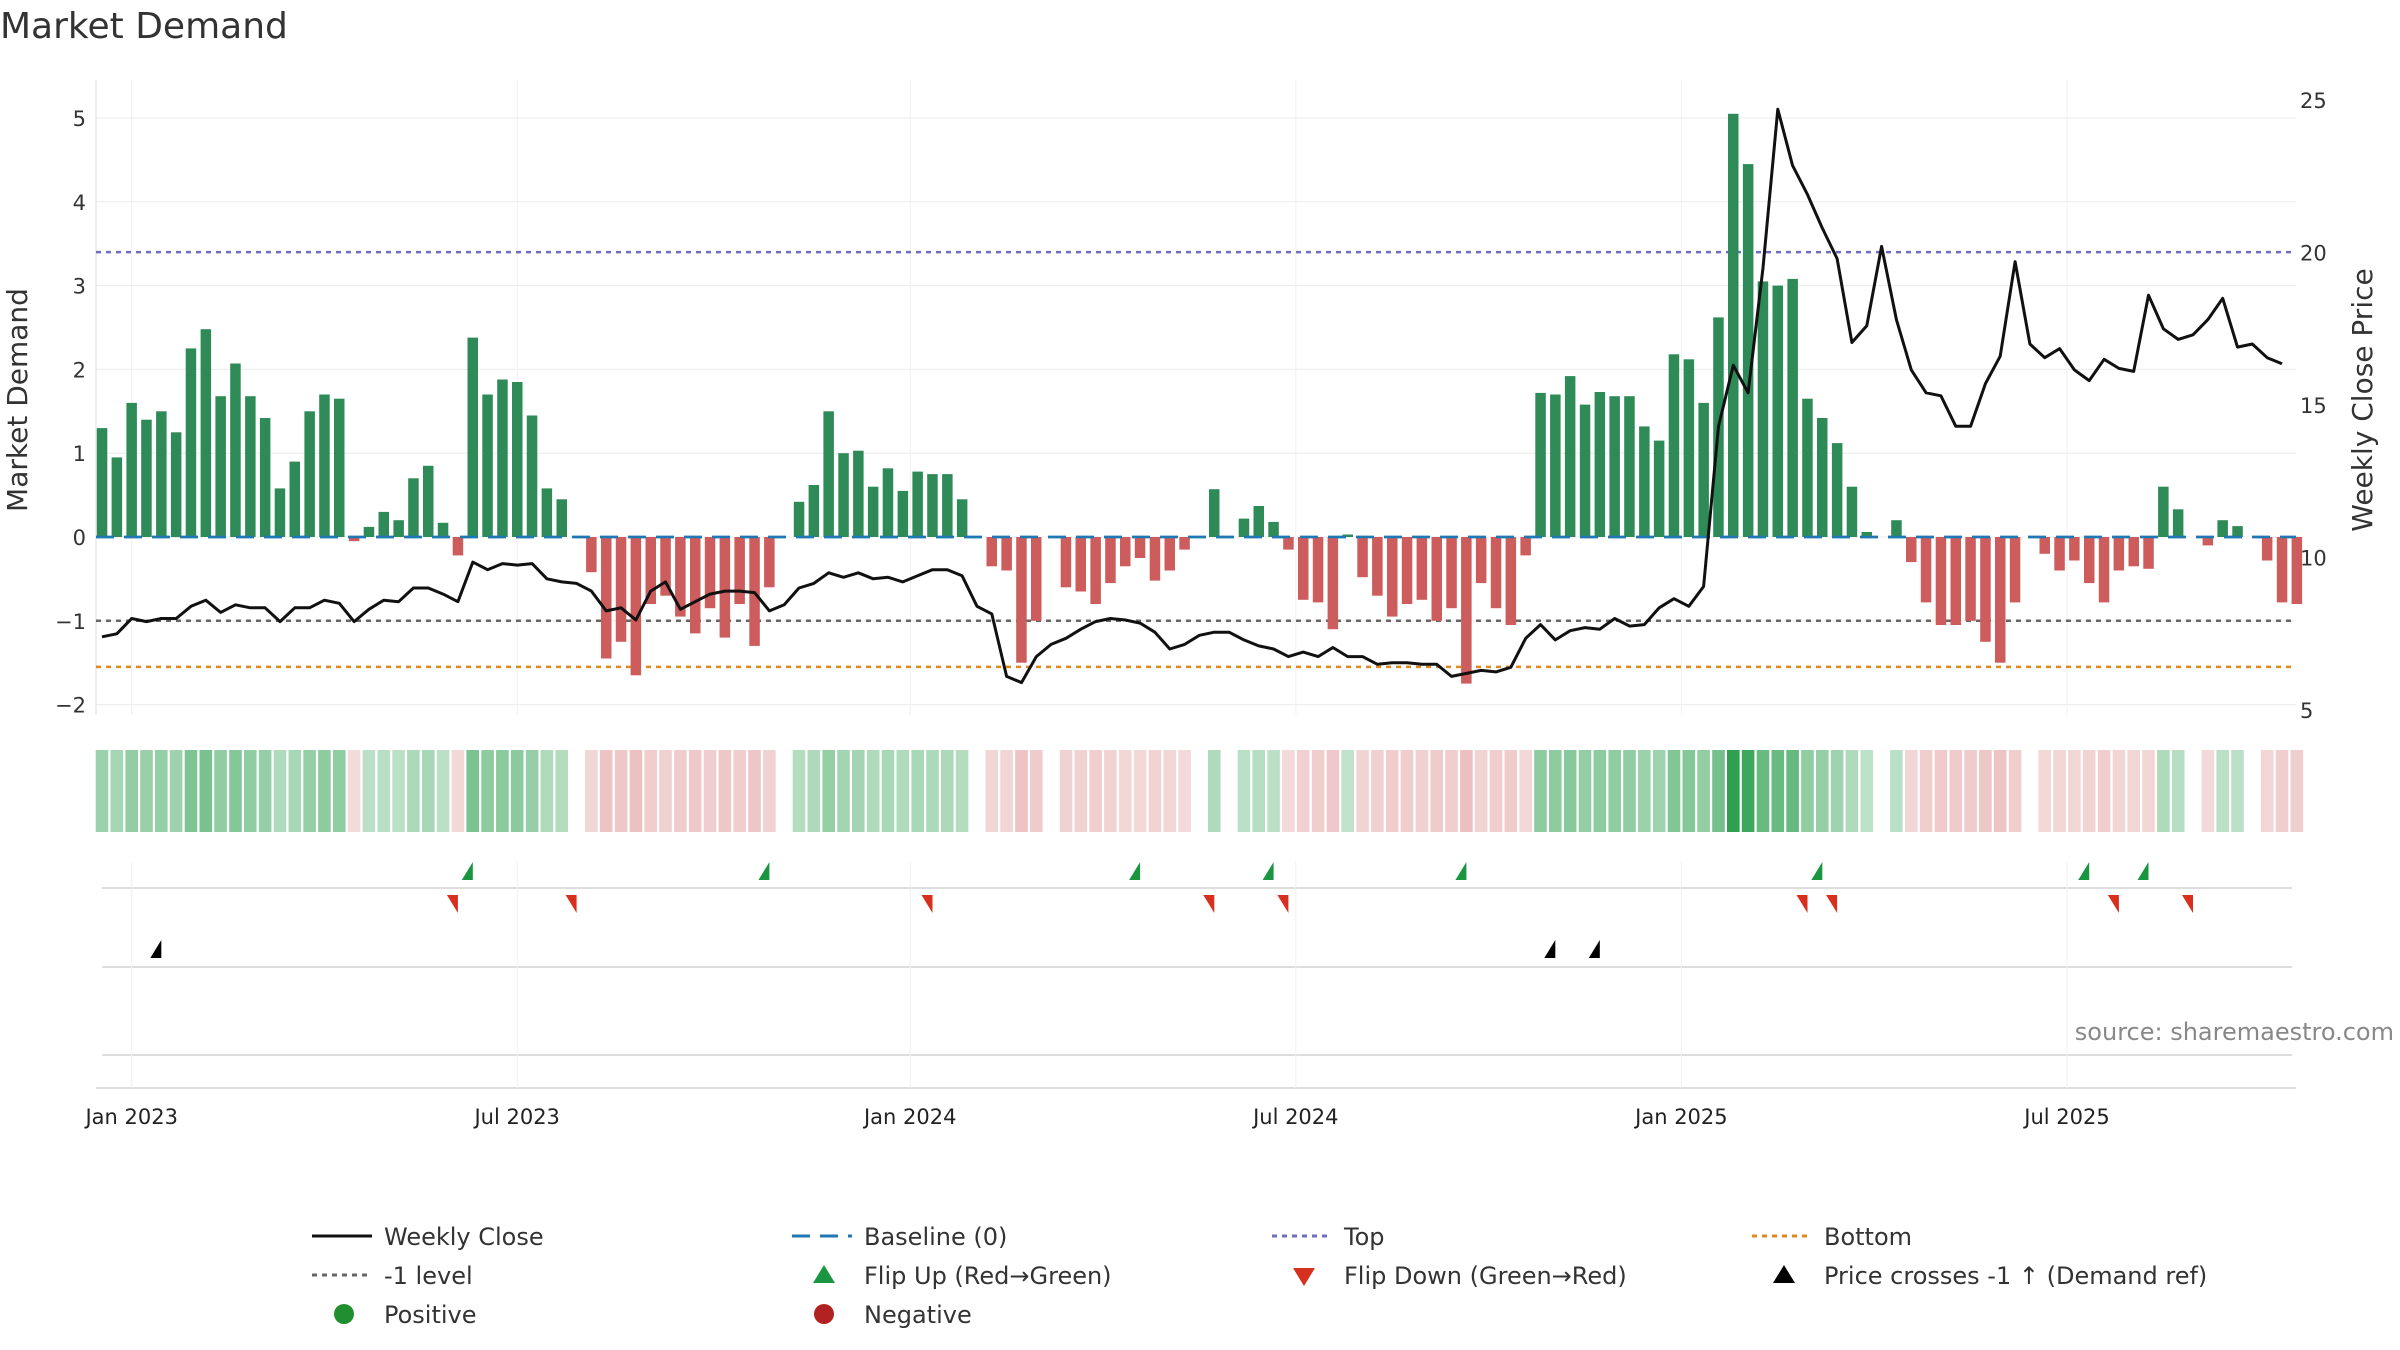  What do you see at coordinates (79, 203) in the screenshot?
I see `left-tick-label: 4` at bounding box center [79, 203].